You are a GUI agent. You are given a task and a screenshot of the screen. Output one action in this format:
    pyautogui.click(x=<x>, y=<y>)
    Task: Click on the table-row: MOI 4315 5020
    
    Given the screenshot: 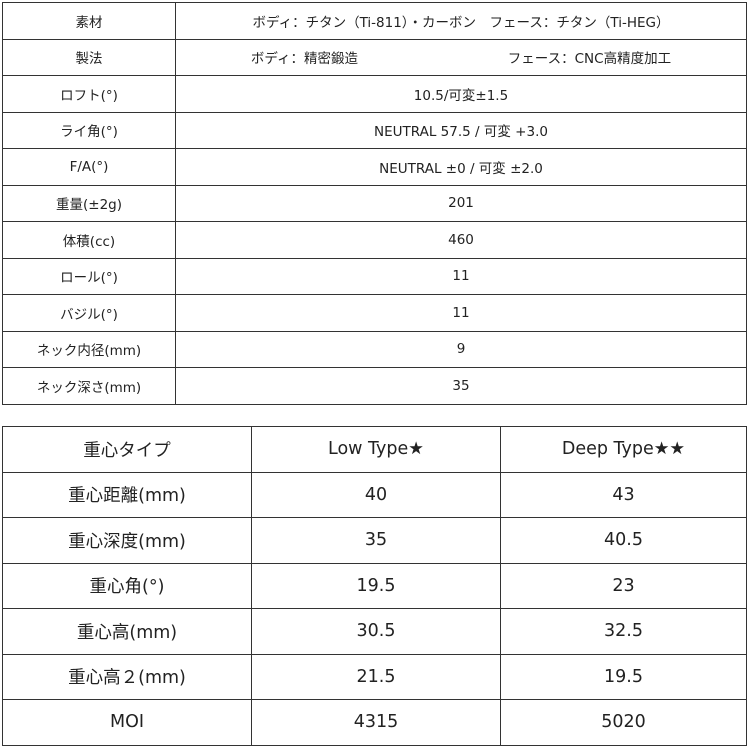 What is the action you would take?
    pyautogui.click(x=374, y=722)
    